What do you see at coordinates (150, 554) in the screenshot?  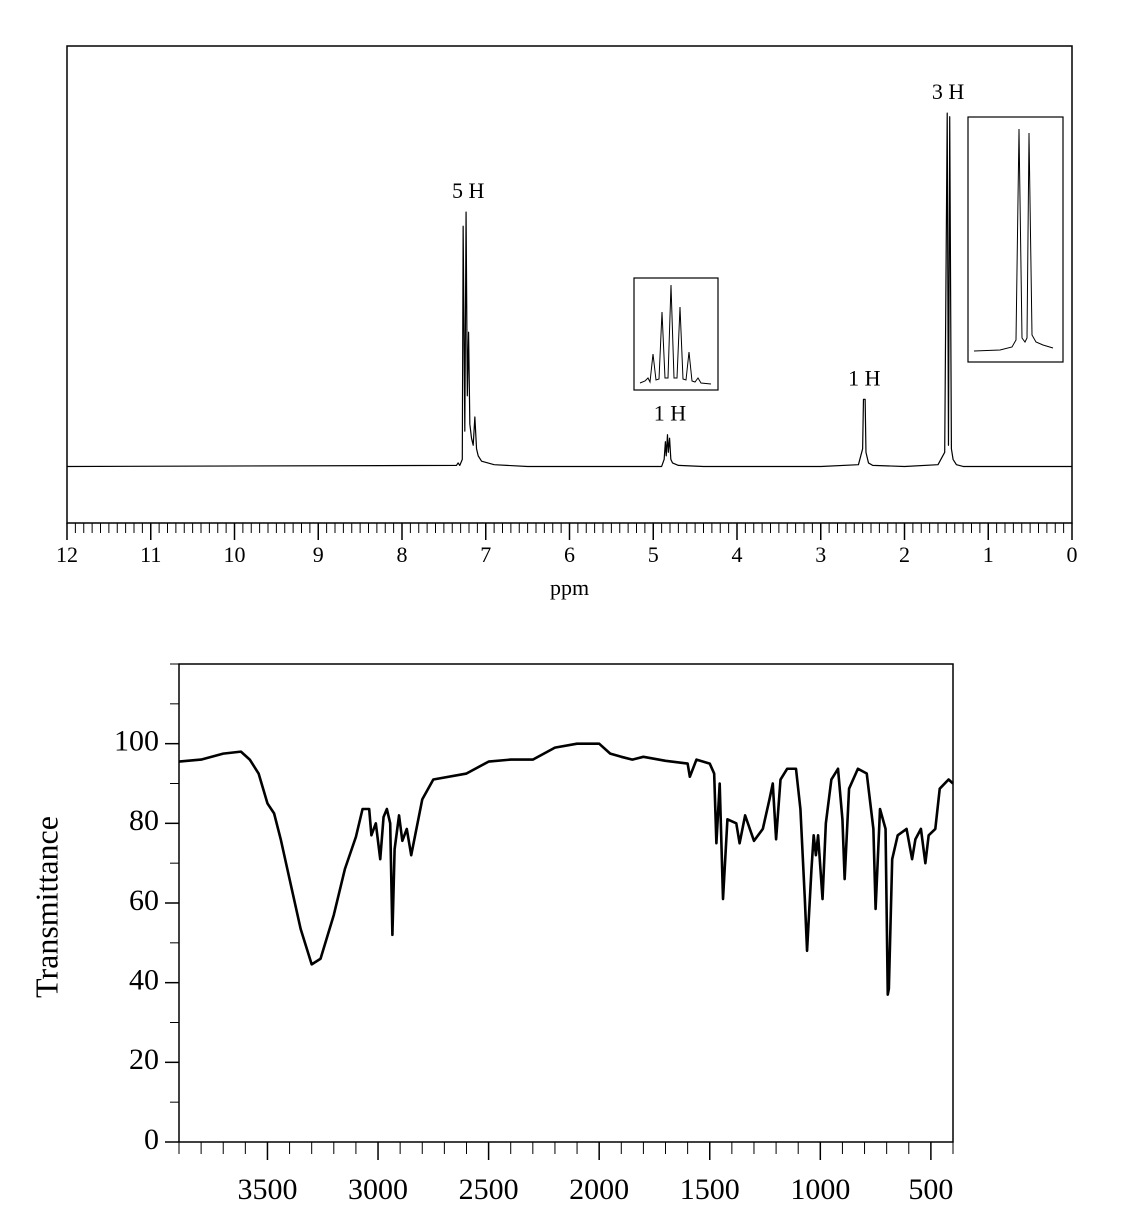 I see `x-tick-label: 11` at bounding box center [150, 554].